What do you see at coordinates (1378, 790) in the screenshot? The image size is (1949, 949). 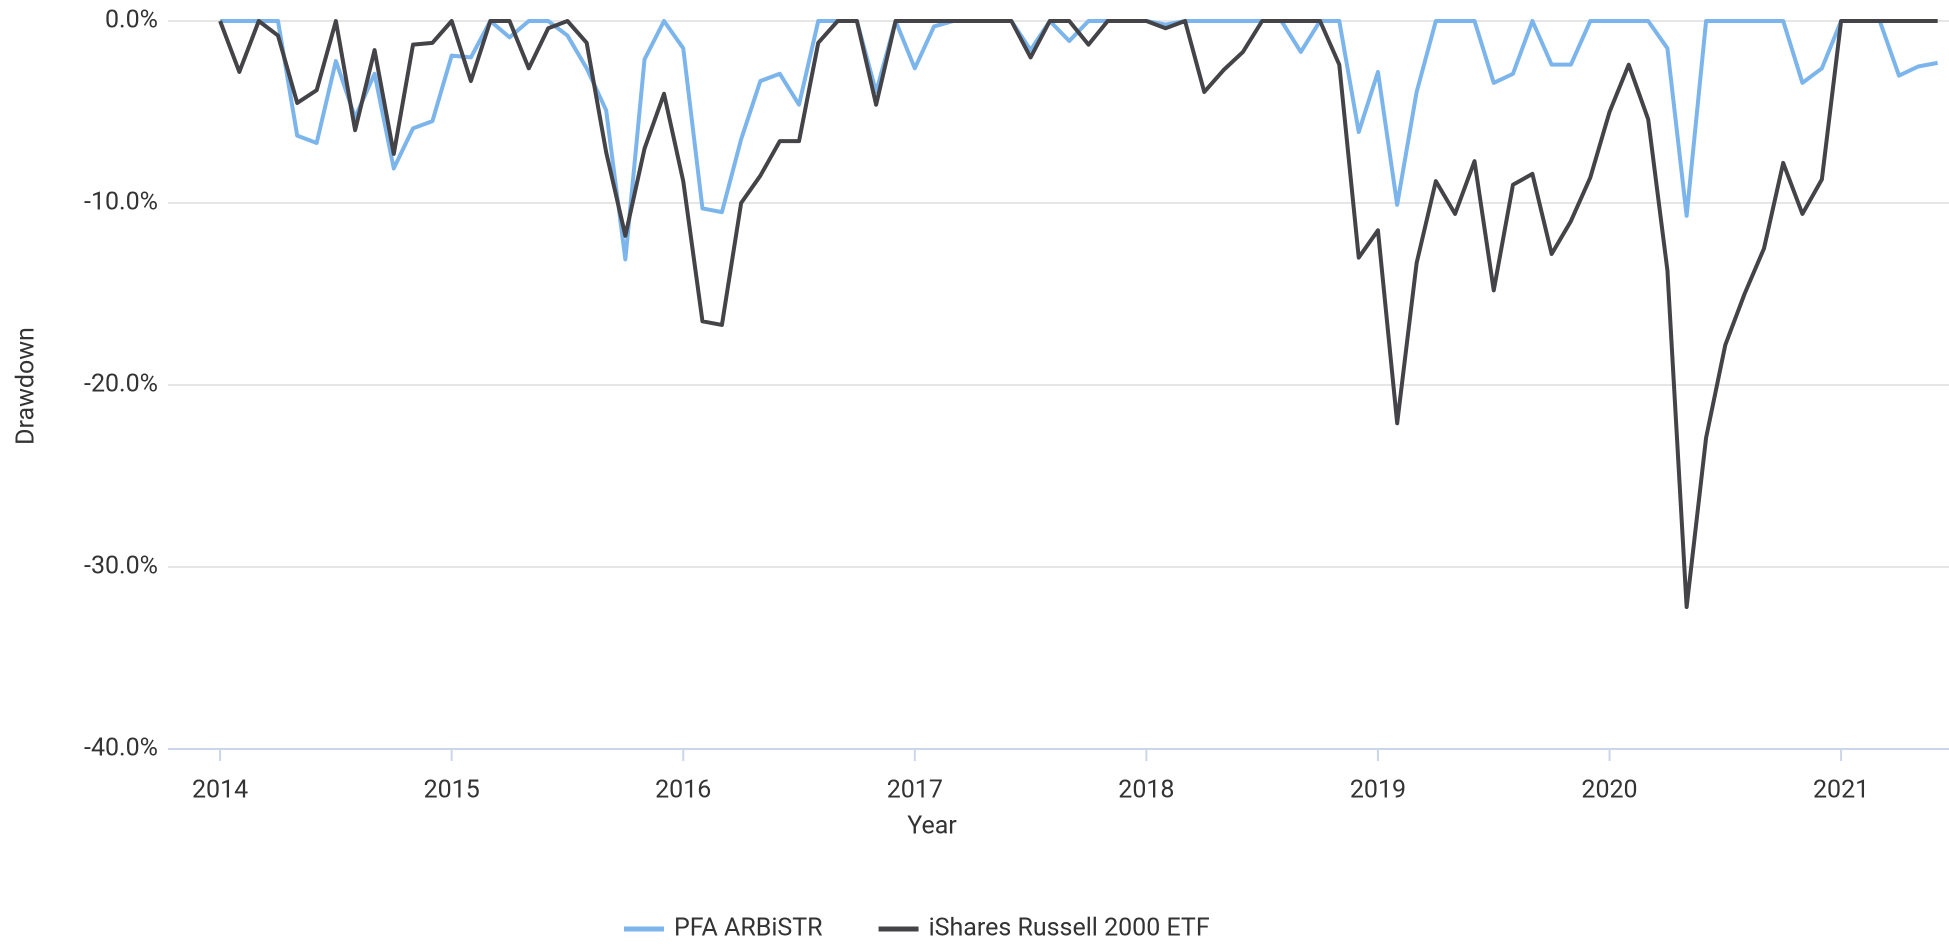 I see `x-tick-label: 2019` at bounding box center [1378, 790].